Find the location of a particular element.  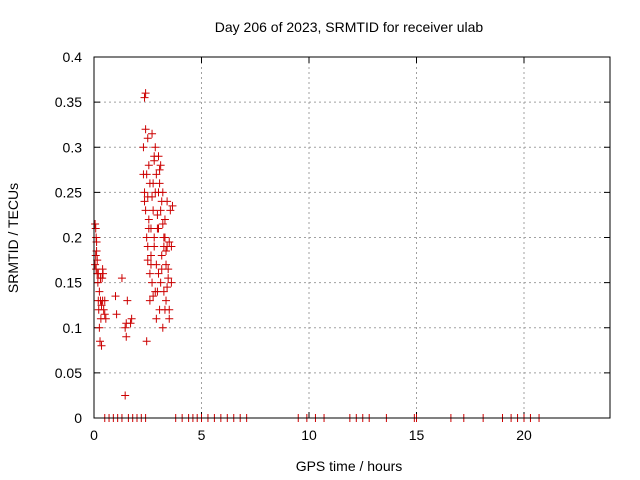

x-tick-label: 0 is located at coordinates (94, 435).